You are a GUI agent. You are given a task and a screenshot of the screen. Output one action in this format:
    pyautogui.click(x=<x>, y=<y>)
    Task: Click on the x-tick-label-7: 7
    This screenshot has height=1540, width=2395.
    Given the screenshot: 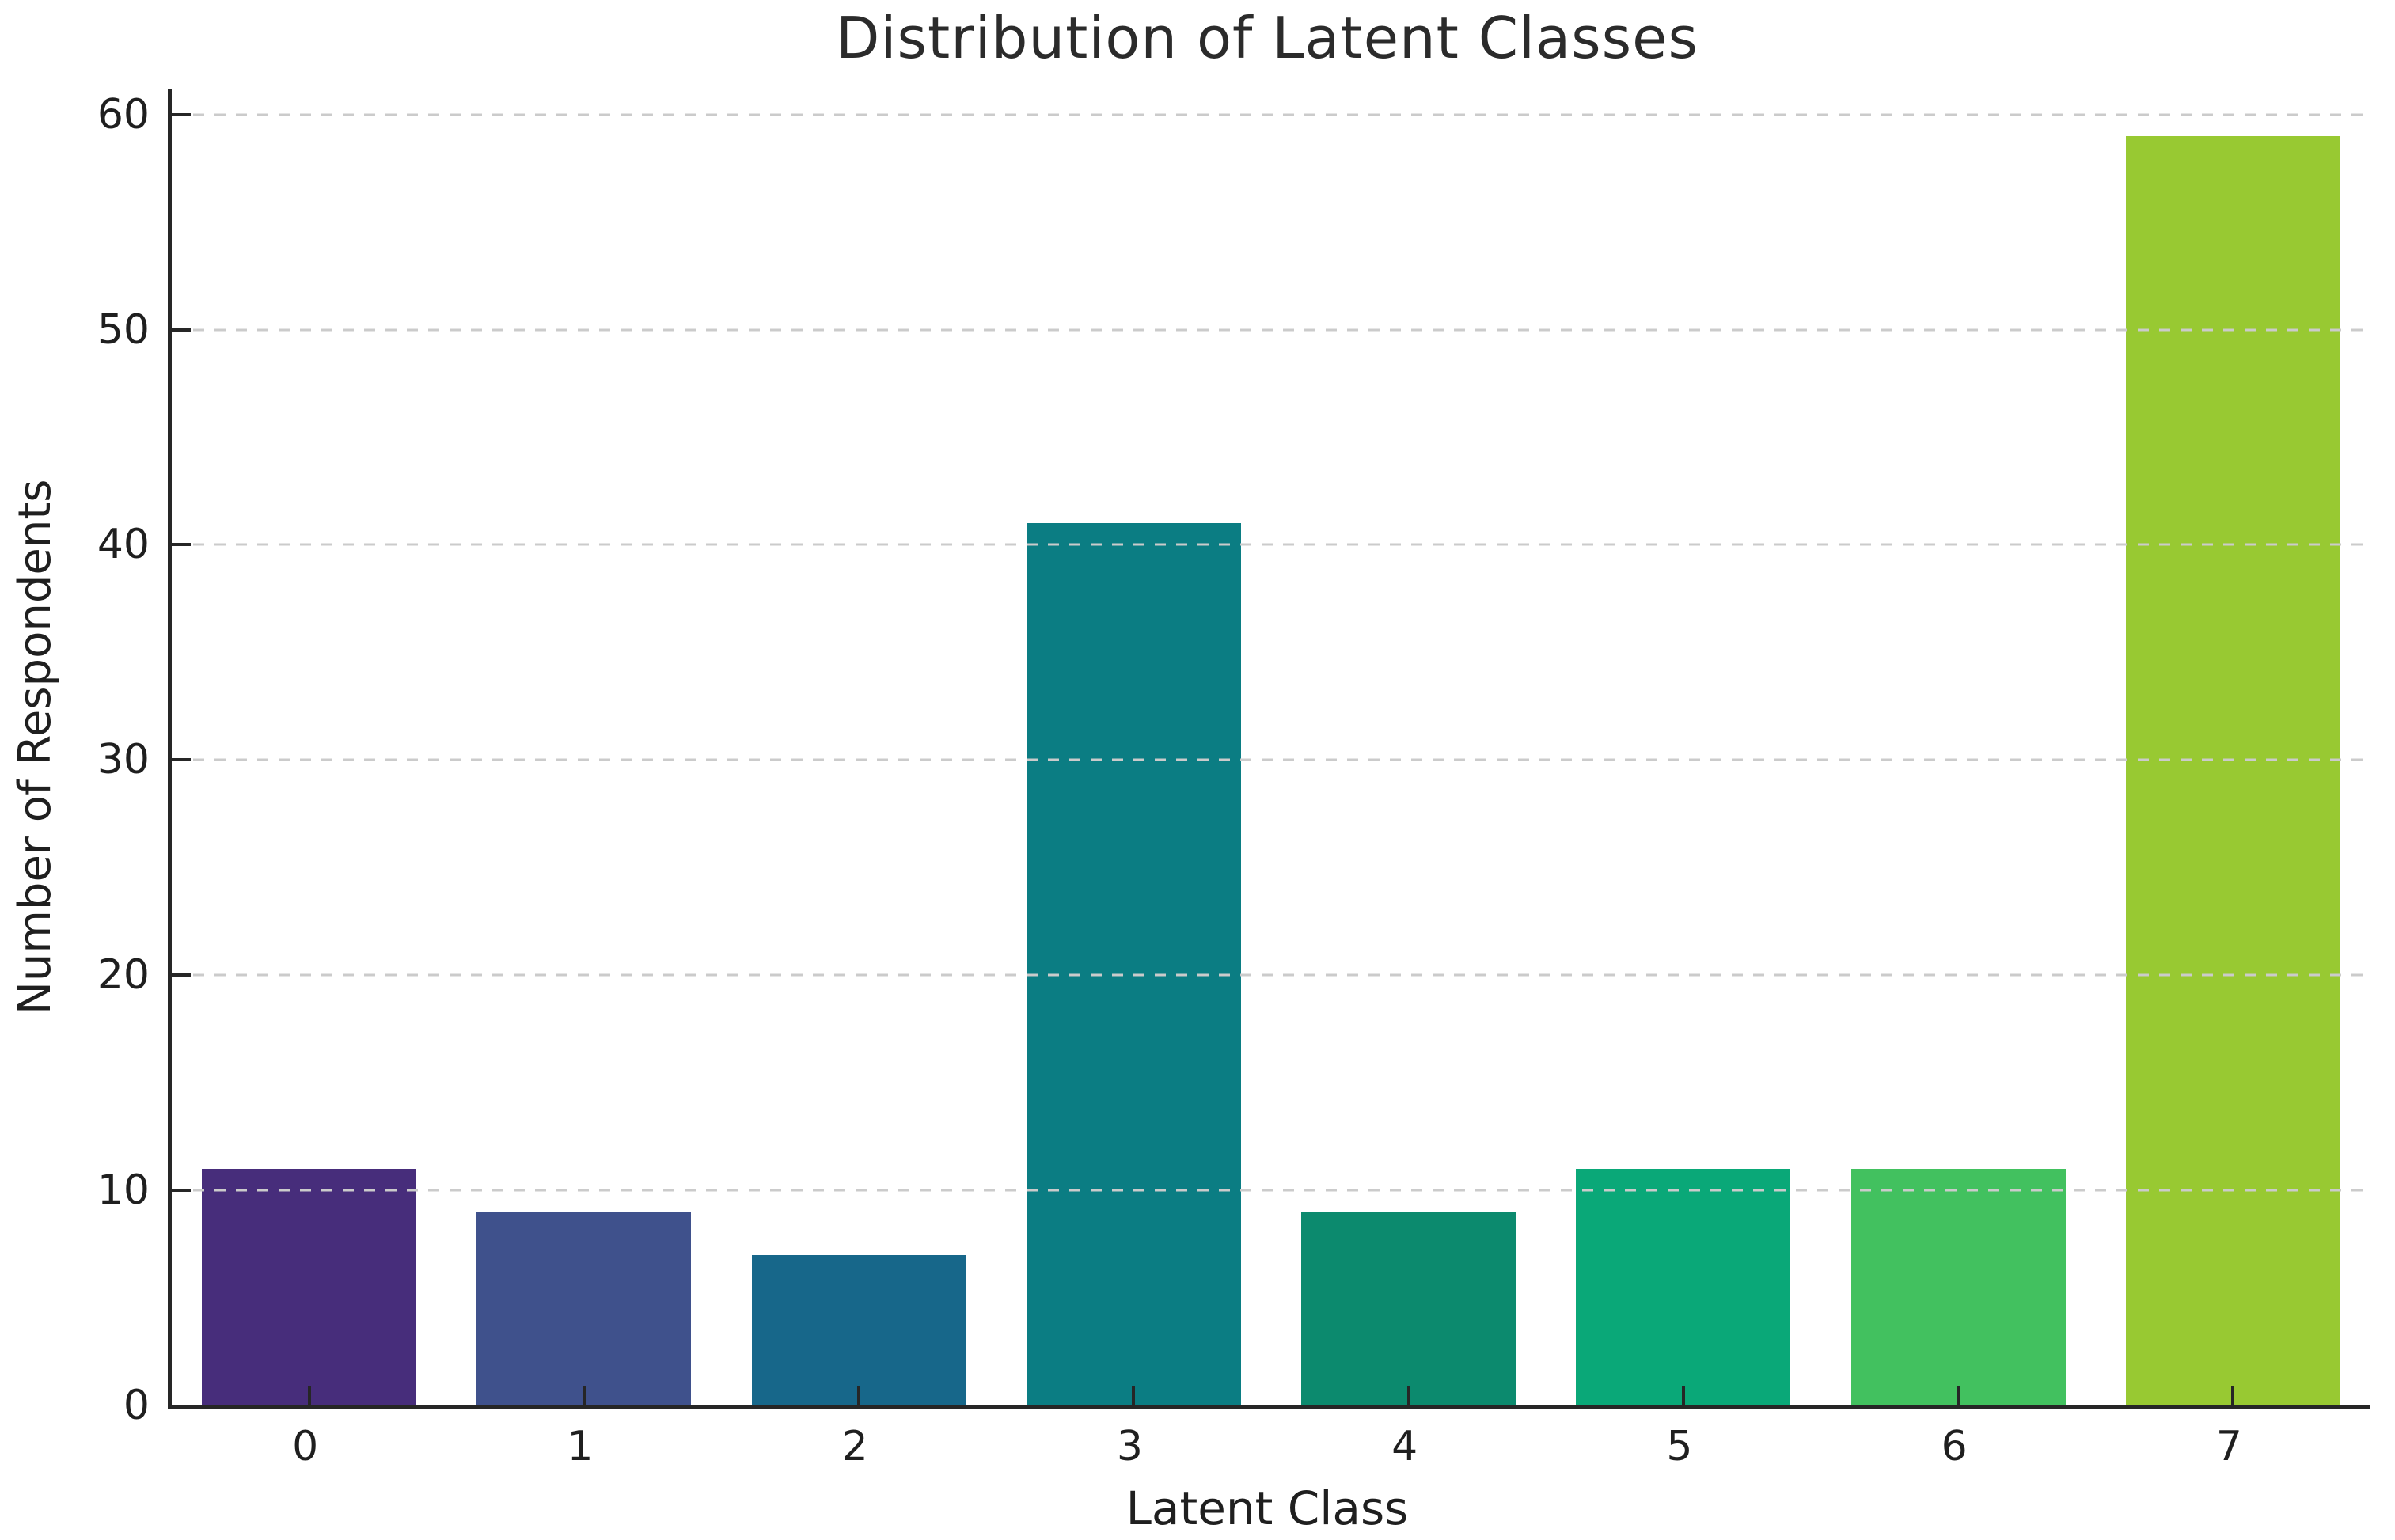 What is the action you would take?
    pyautogui.click(x=2228, y=1446)
    